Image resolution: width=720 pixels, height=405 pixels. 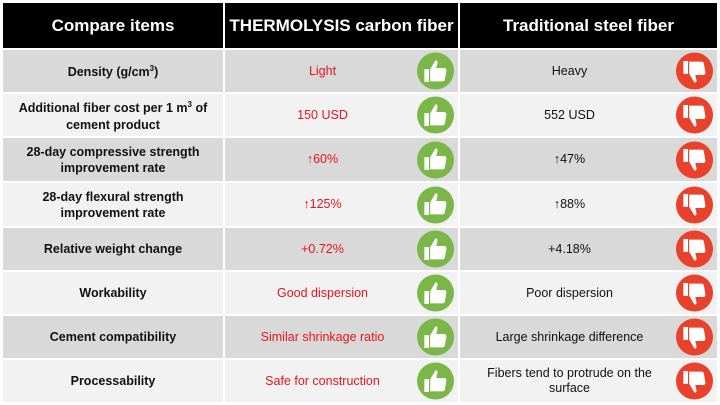 I want to click on steel-fiber-value: Fibers tend to protrude on the surface, so click(x=588, y=380).